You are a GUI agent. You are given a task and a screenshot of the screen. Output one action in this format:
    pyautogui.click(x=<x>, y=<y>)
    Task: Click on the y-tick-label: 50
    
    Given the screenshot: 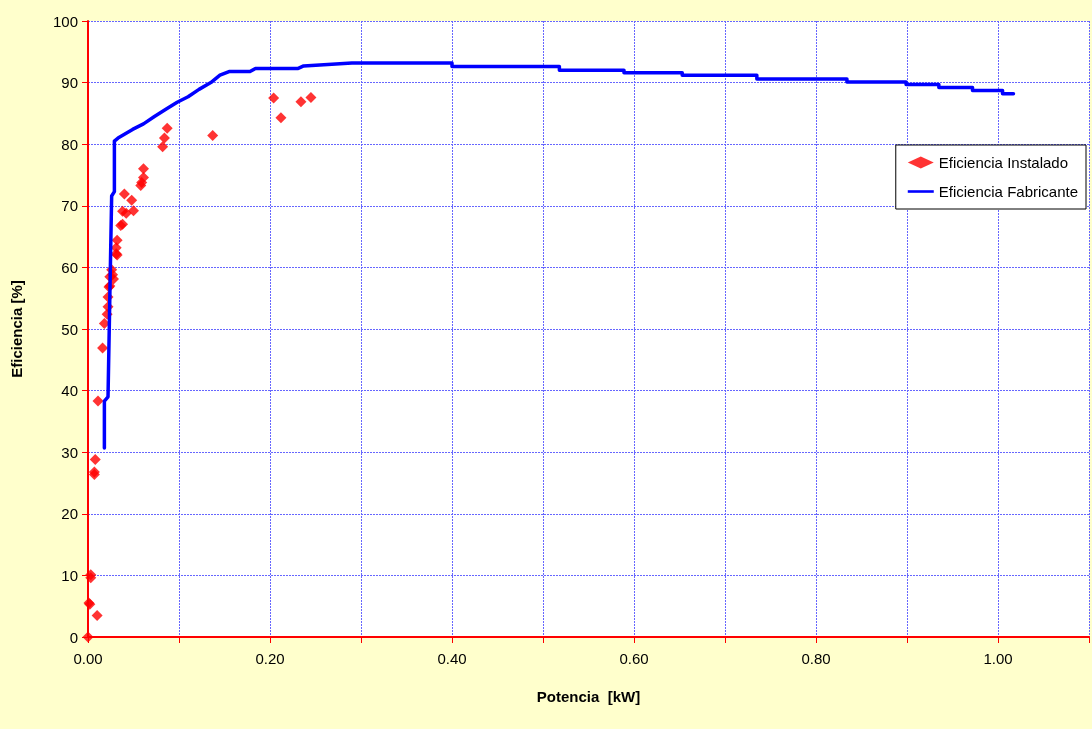 What is the action you would take?
    pyautogui.click(x=69, y=329)
    